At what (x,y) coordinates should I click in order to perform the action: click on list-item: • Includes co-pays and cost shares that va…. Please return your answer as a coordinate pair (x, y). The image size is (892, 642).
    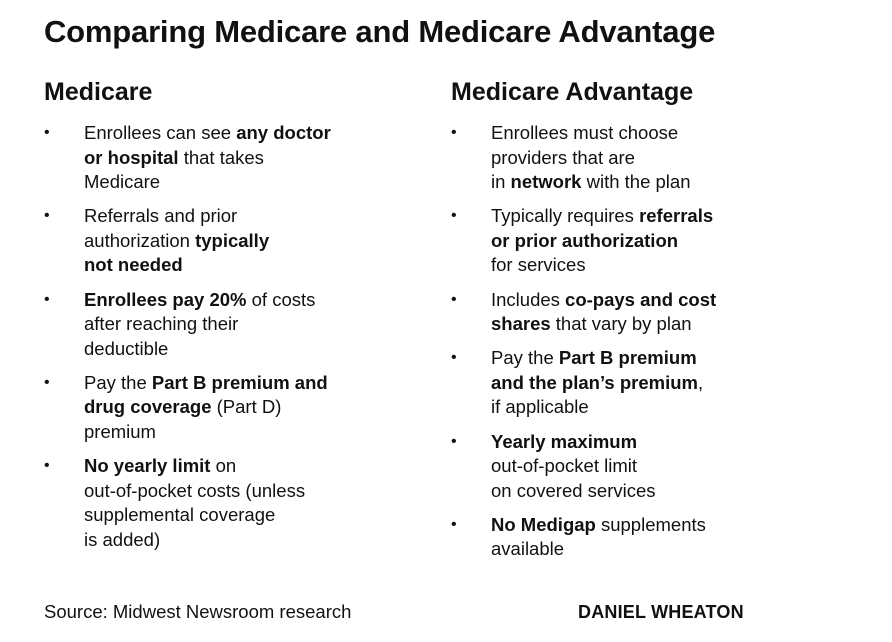
    Looking at the image, I should click on (651, 312).